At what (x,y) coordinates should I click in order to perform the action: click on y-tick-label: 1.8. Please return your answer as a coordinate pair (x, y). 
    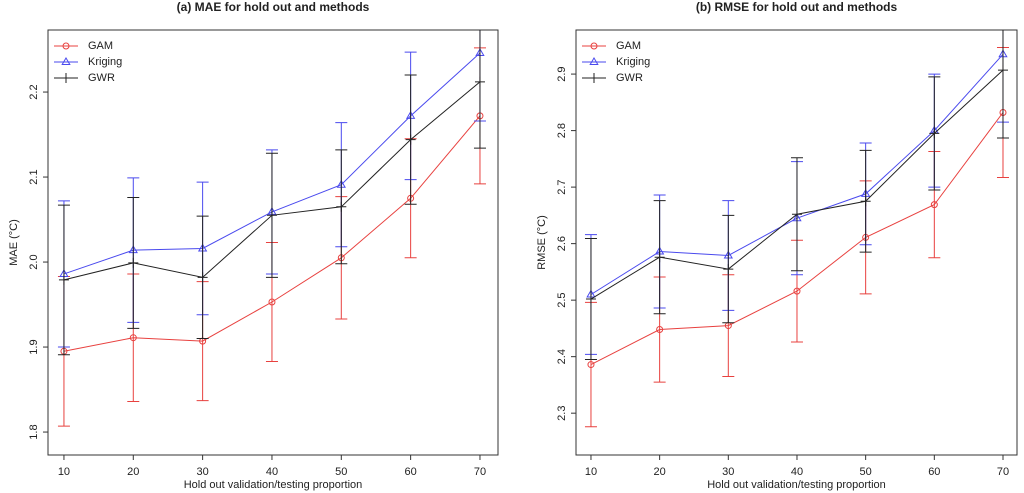
    Looking at the image, I should click on (34, 431).